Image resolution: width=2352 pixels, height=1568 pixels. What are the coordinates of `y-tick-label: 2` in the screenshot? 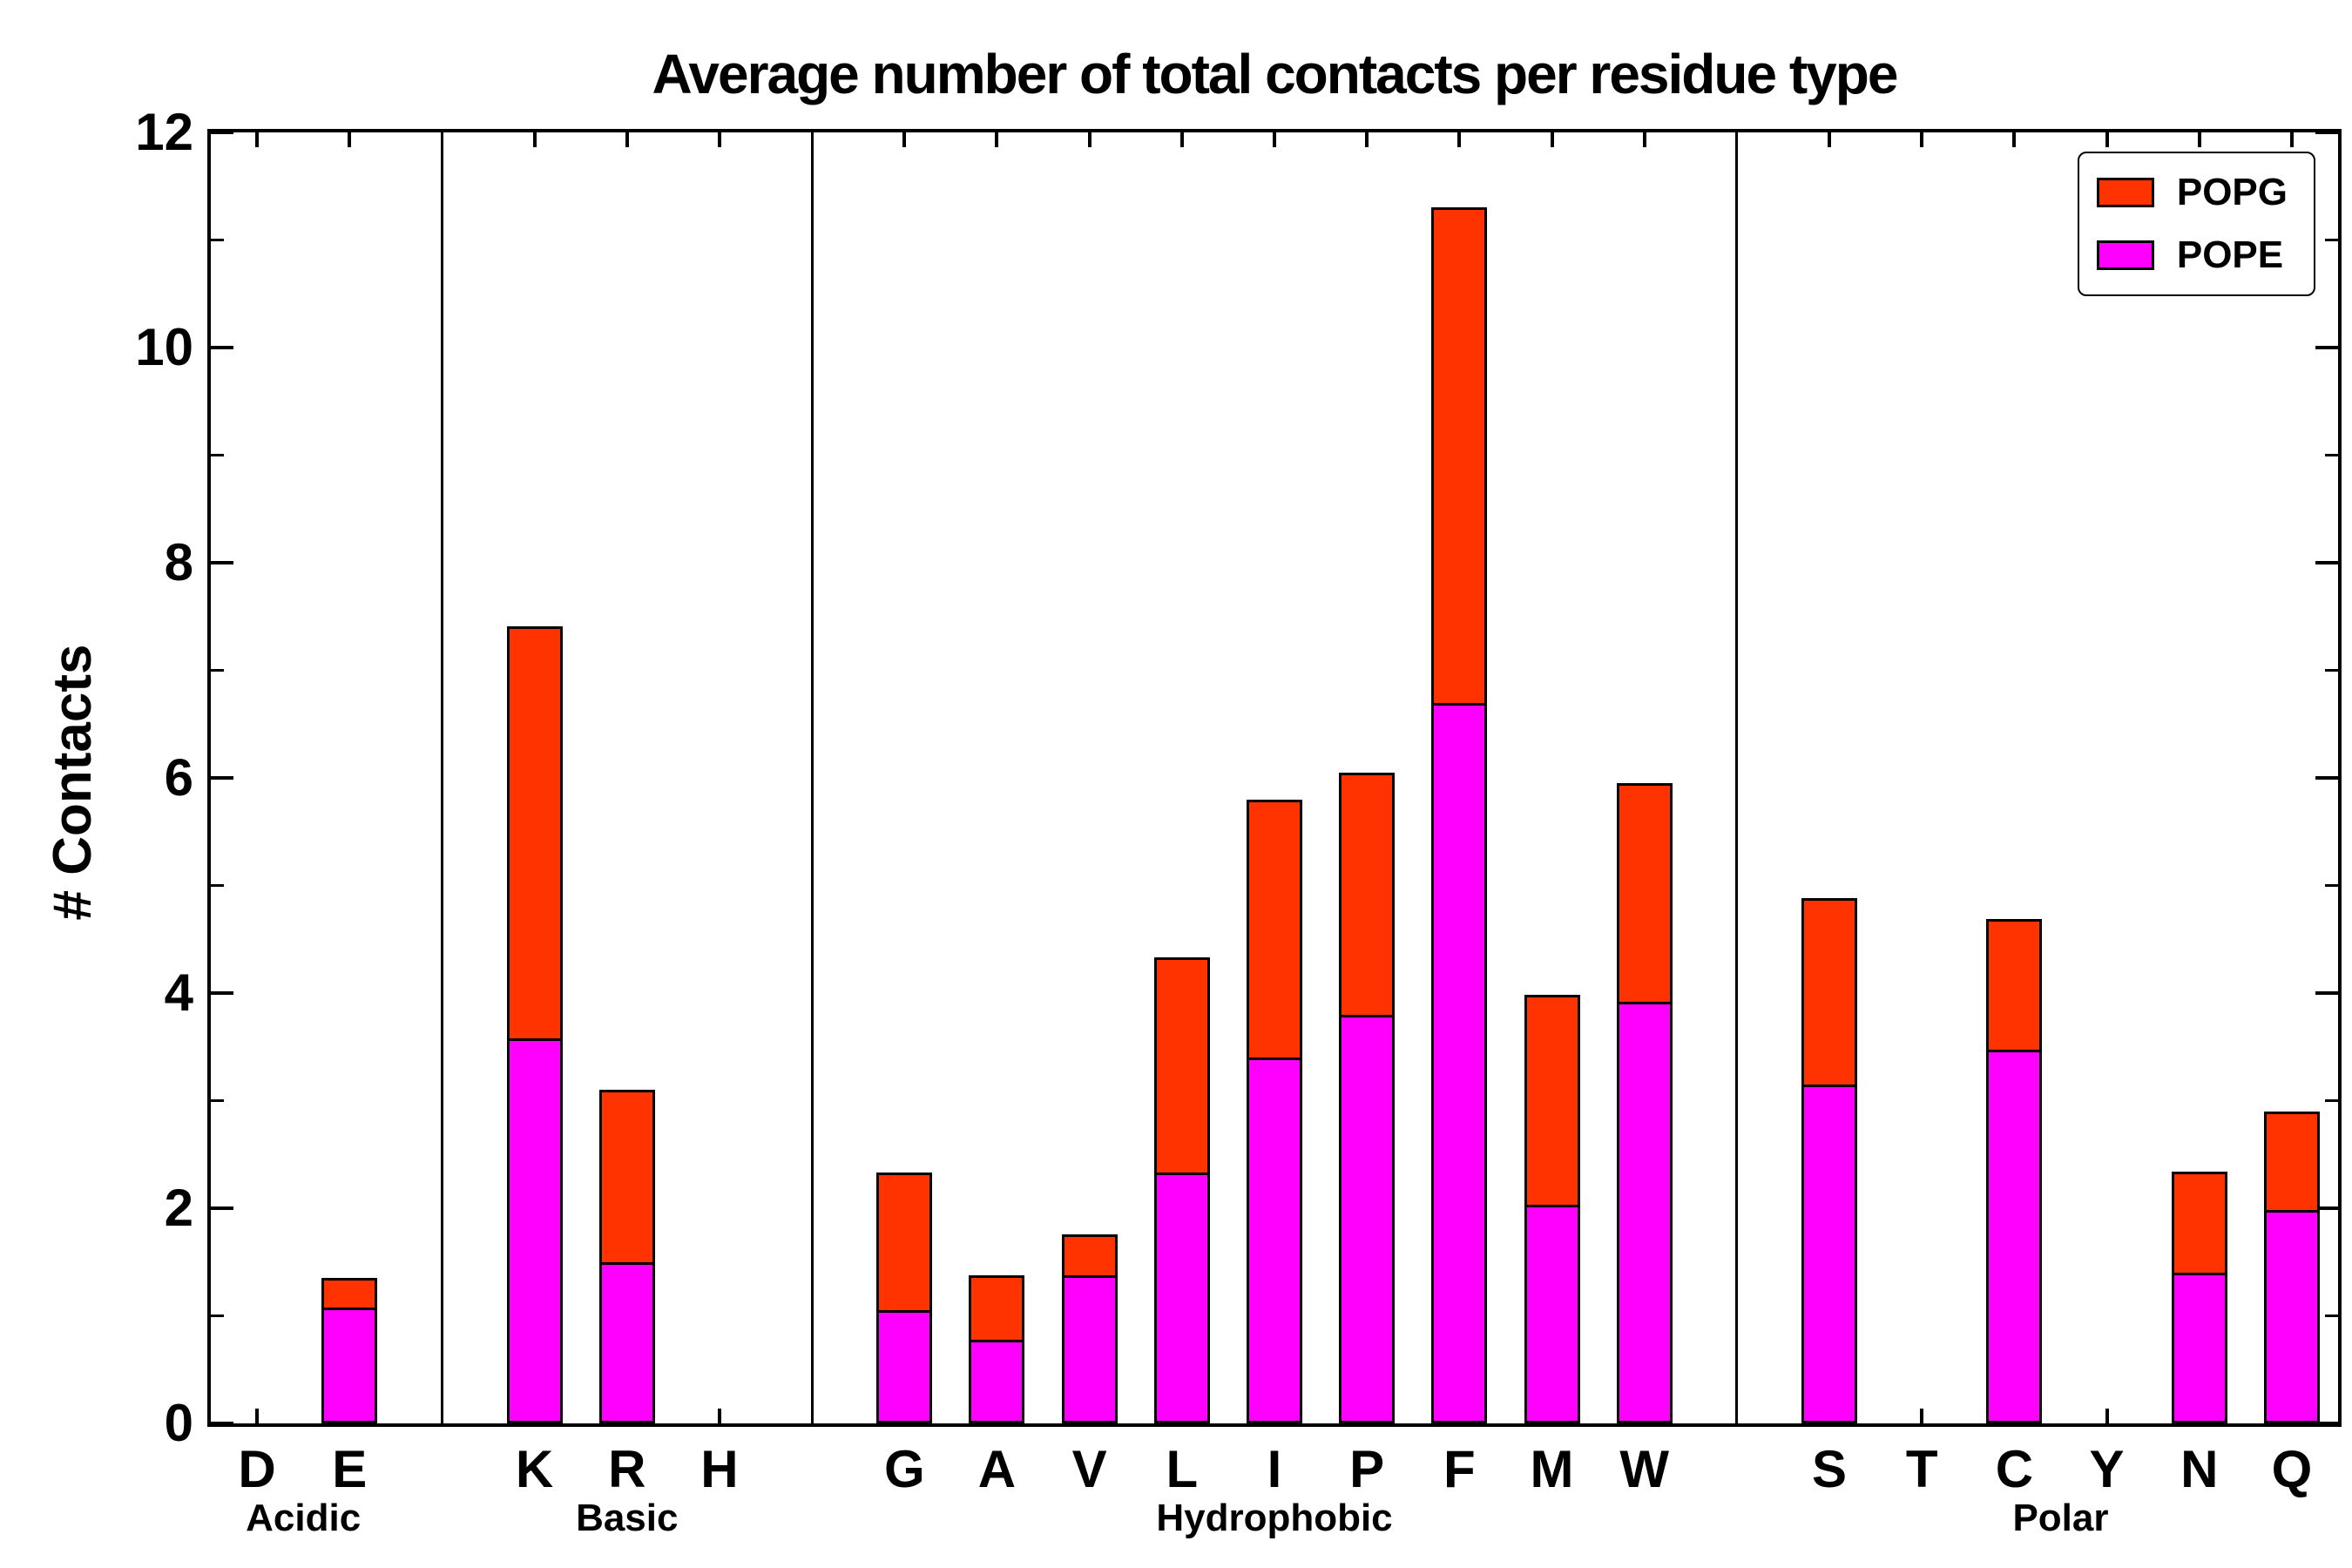 It's located at (178, 1208).